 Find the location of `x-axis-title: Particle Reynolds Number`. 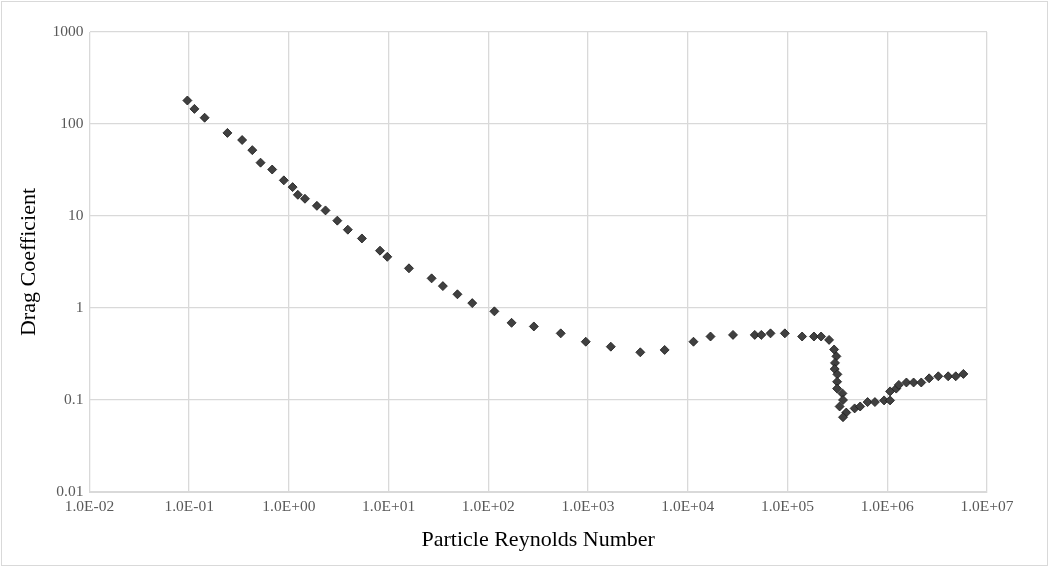

x-axis-title: Particle Reynolds Number is located at coordinates (538, 538).